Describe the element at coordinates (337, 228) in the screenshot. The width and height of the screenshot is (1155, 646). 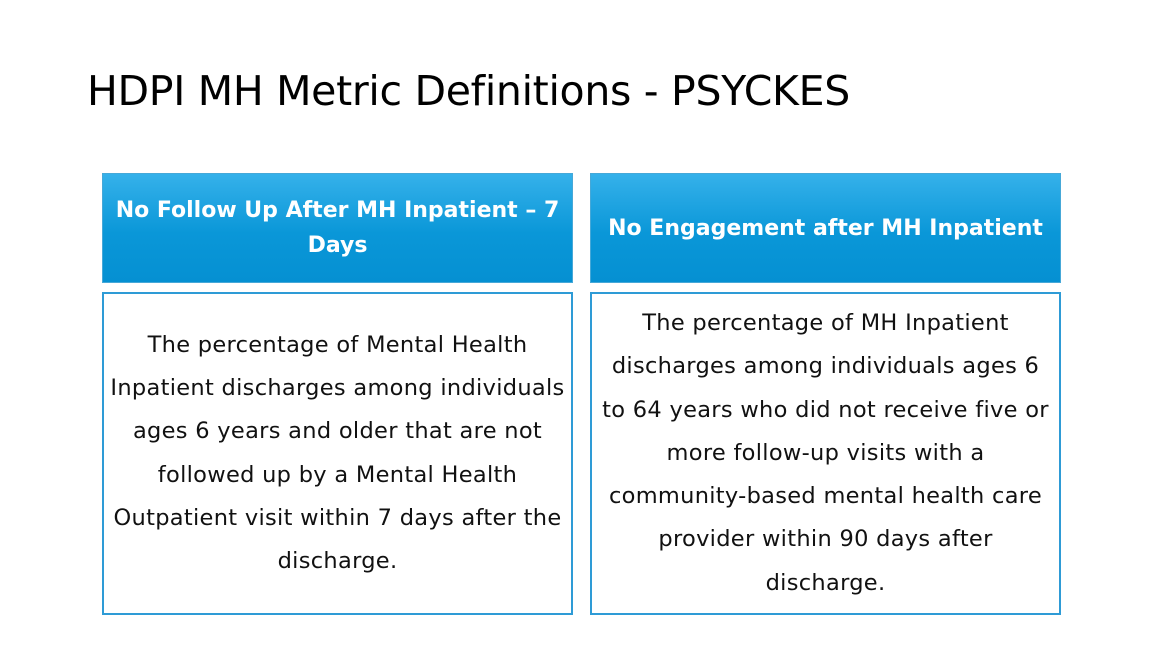
I see `metric-card-header: No Follow Up After MH Inpatient – 7 Days` at that location.